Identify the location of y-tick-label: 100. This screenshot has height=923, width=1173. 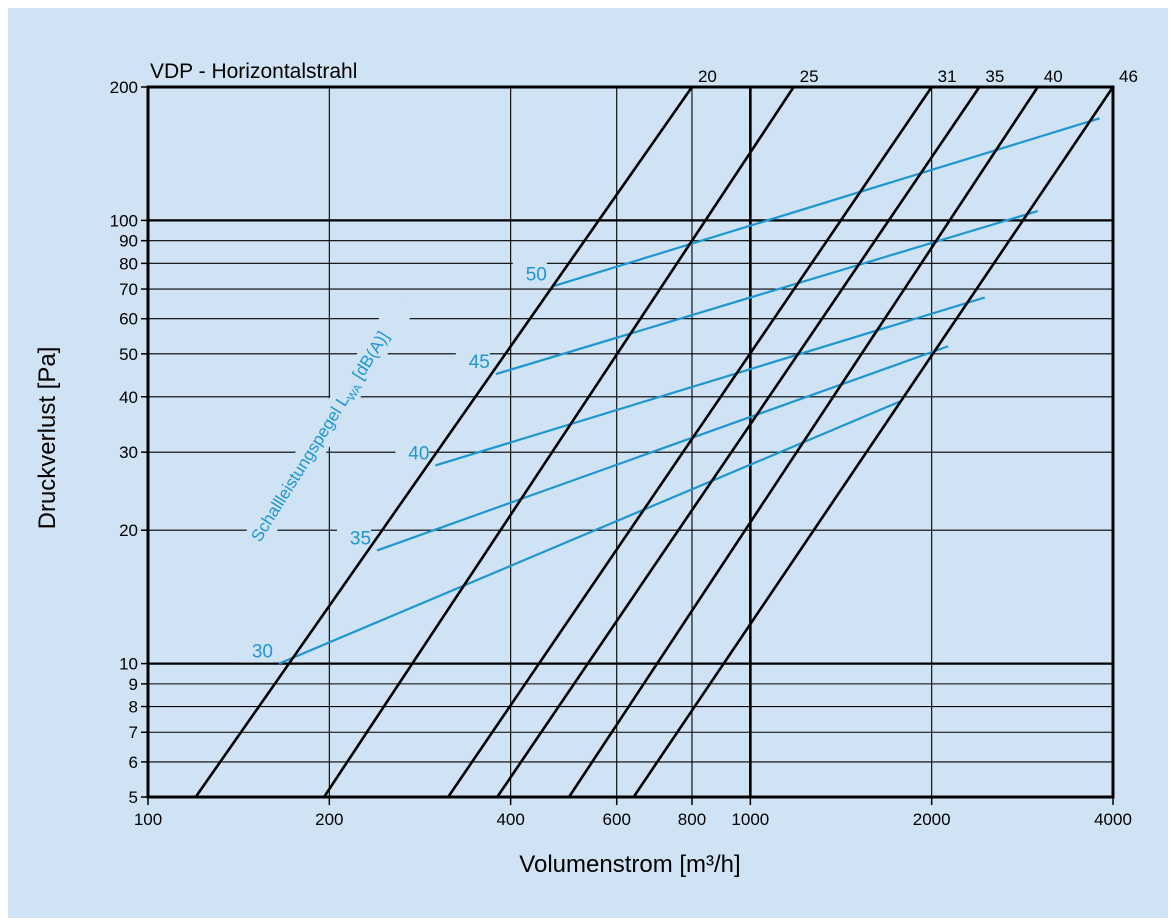
(124, 220).